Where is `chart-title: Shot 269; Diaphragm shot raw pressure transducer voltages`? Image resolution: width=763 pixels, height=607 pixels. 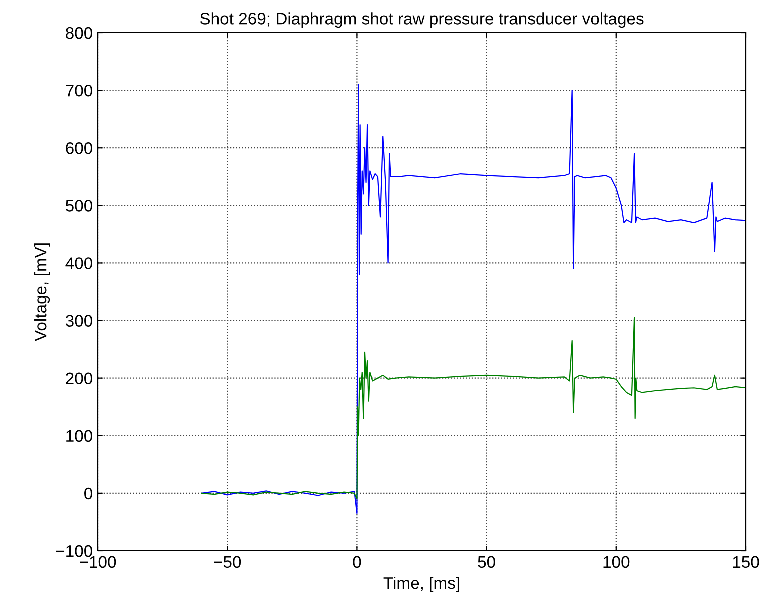
chart-title: Shot 269; Diaphragm shot raw pressure transducer voltages is located at coordinates (422, 20).